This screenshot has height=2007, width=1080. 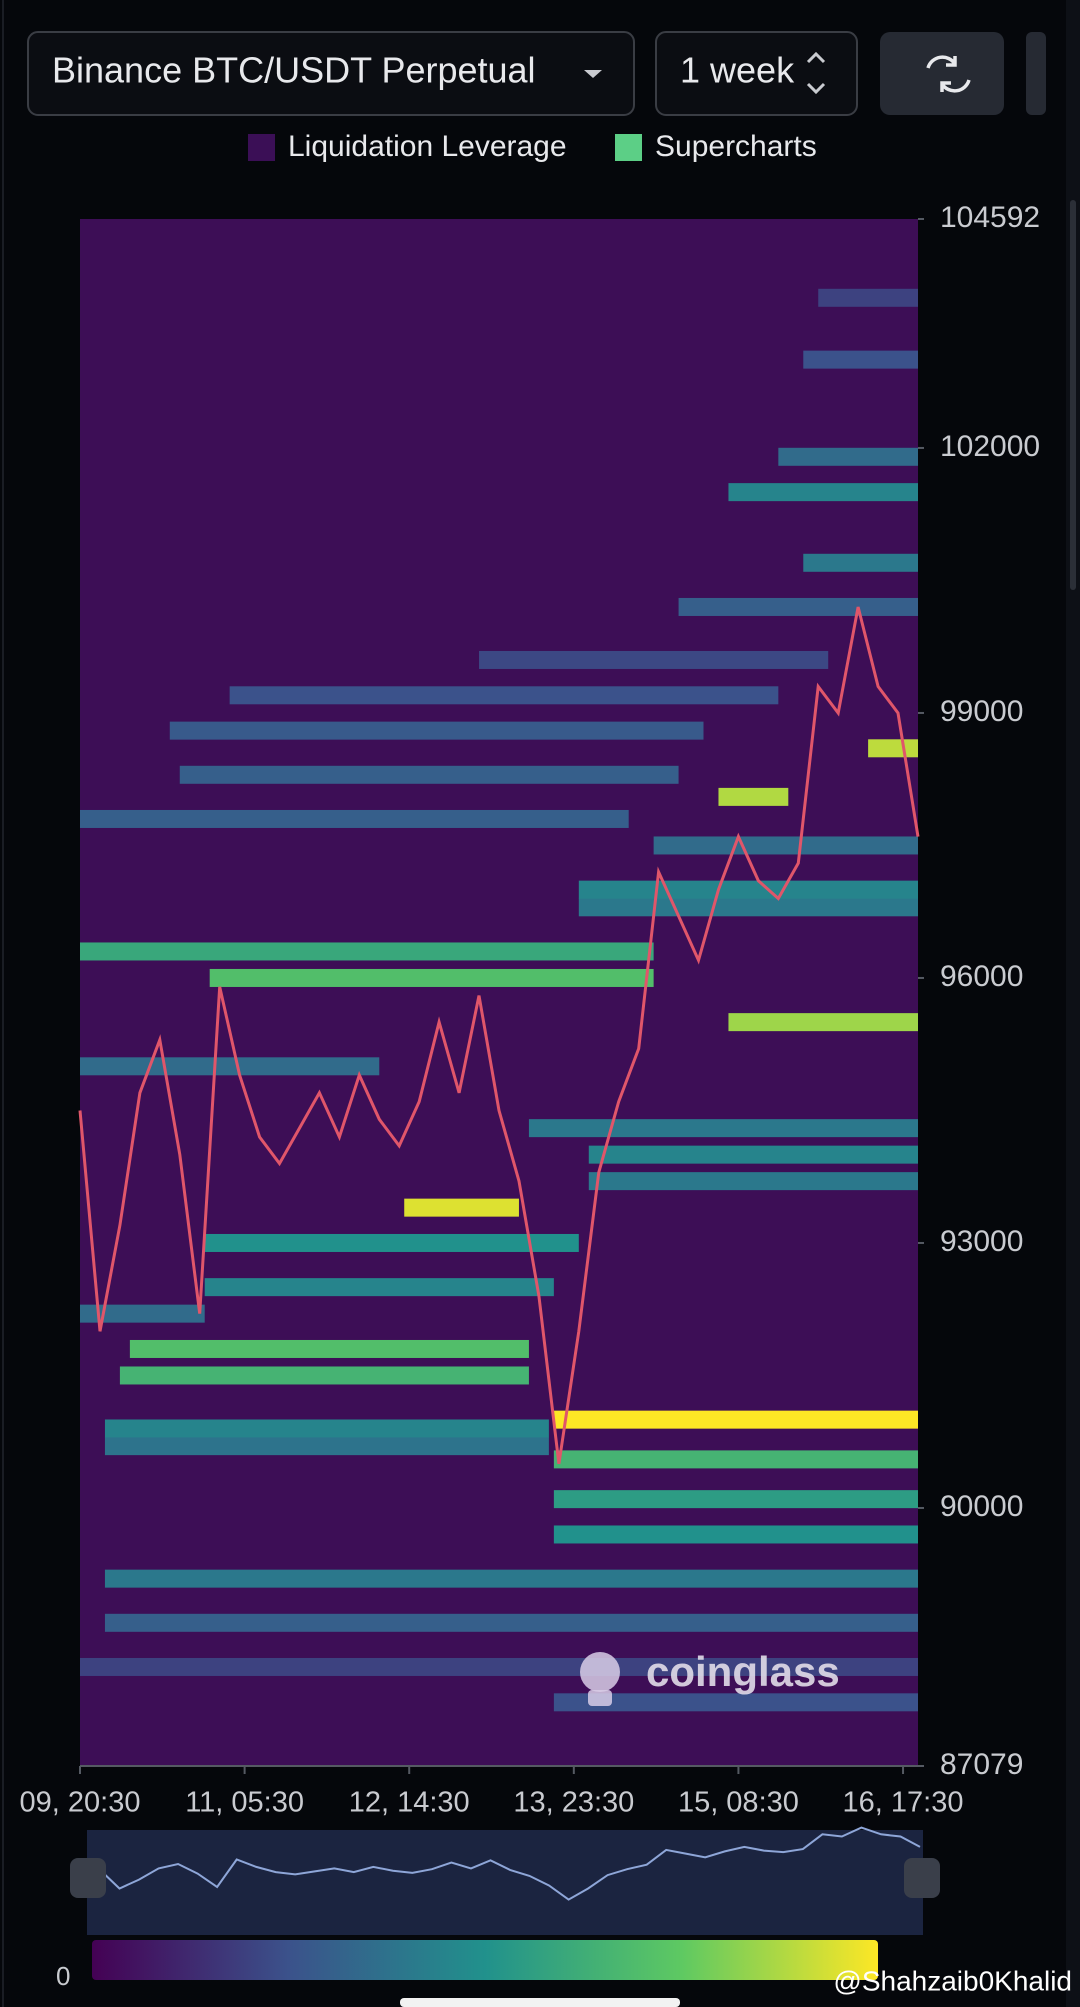 I want to click on colorbar, so click(x=485, y=1960).